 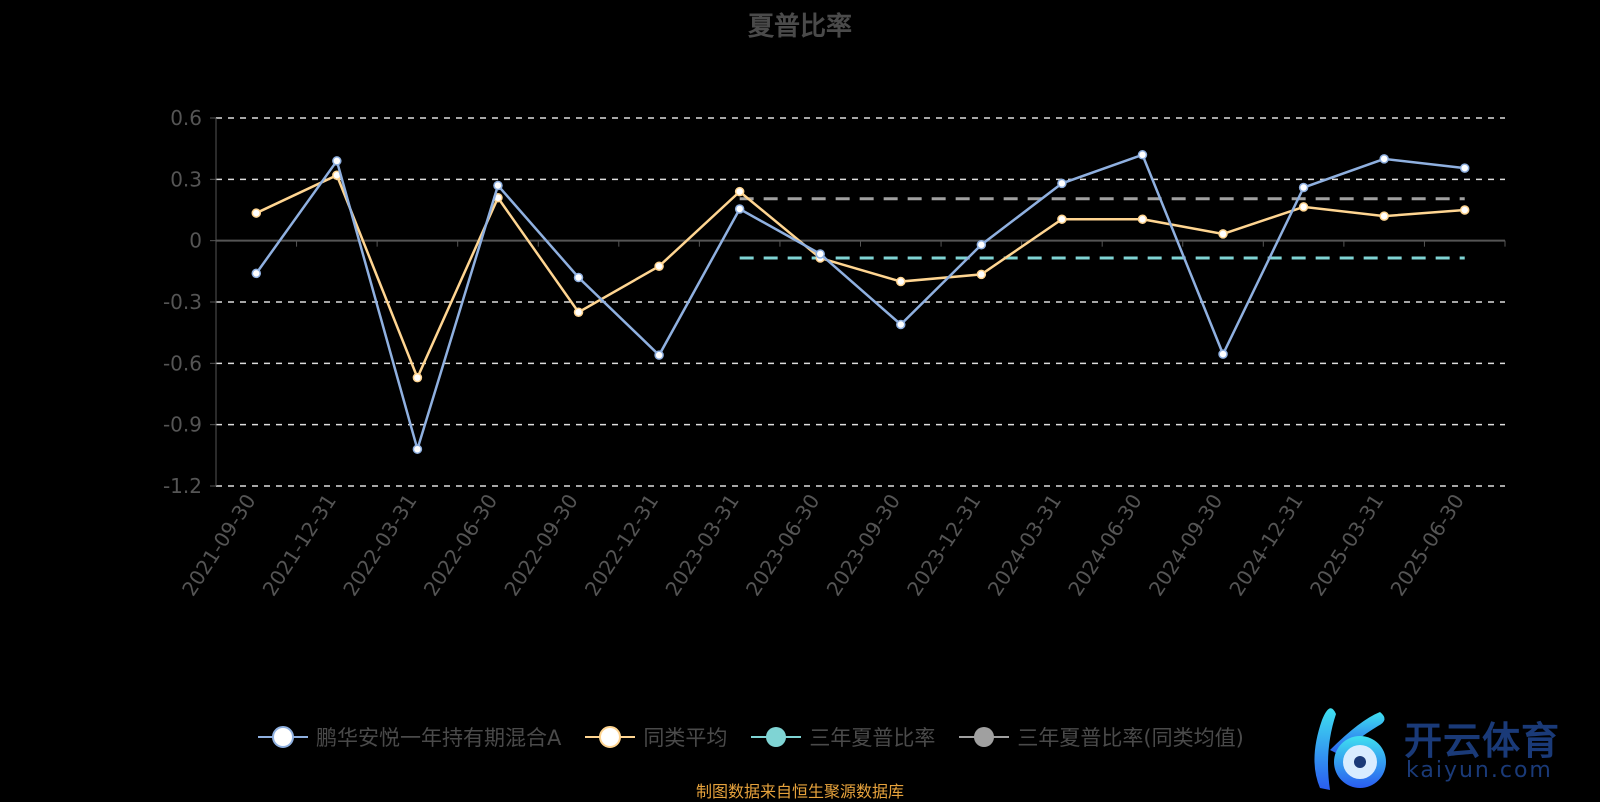 I want to click on y-tick-label: 0.3, so click(x=186, y=179).